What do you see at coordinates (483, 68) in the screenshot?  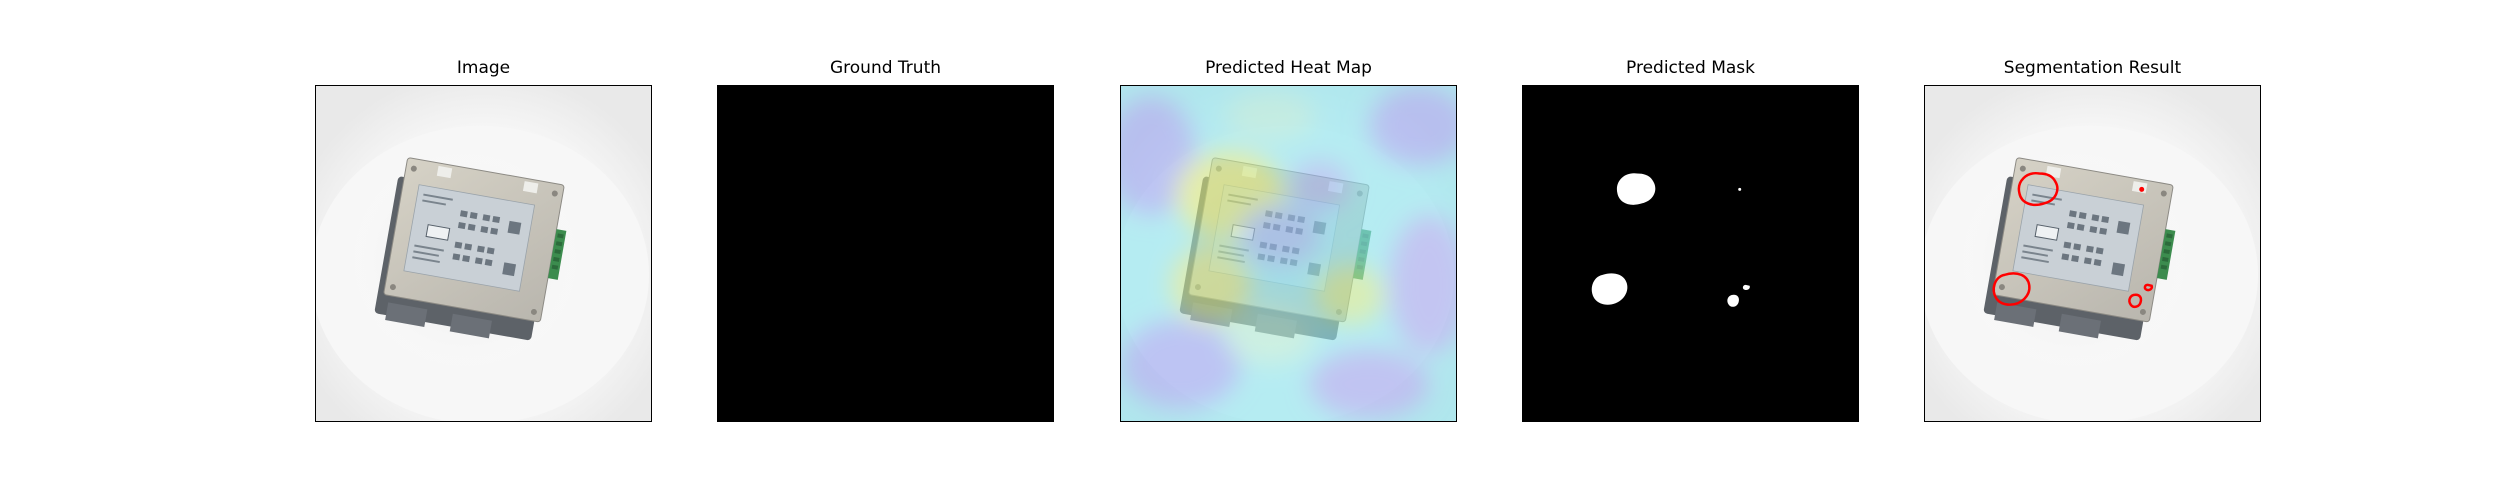 I see `panel-title-image: Image` at bounding box center [483, 68].